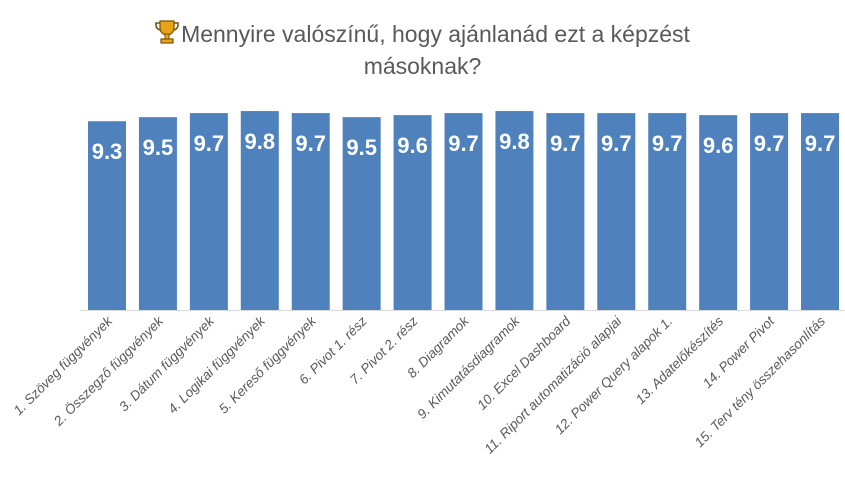 This screenshot has height=493, width=845. I want to click on category-label: 9. Kimutatásdiagramok, so click(468, 367).